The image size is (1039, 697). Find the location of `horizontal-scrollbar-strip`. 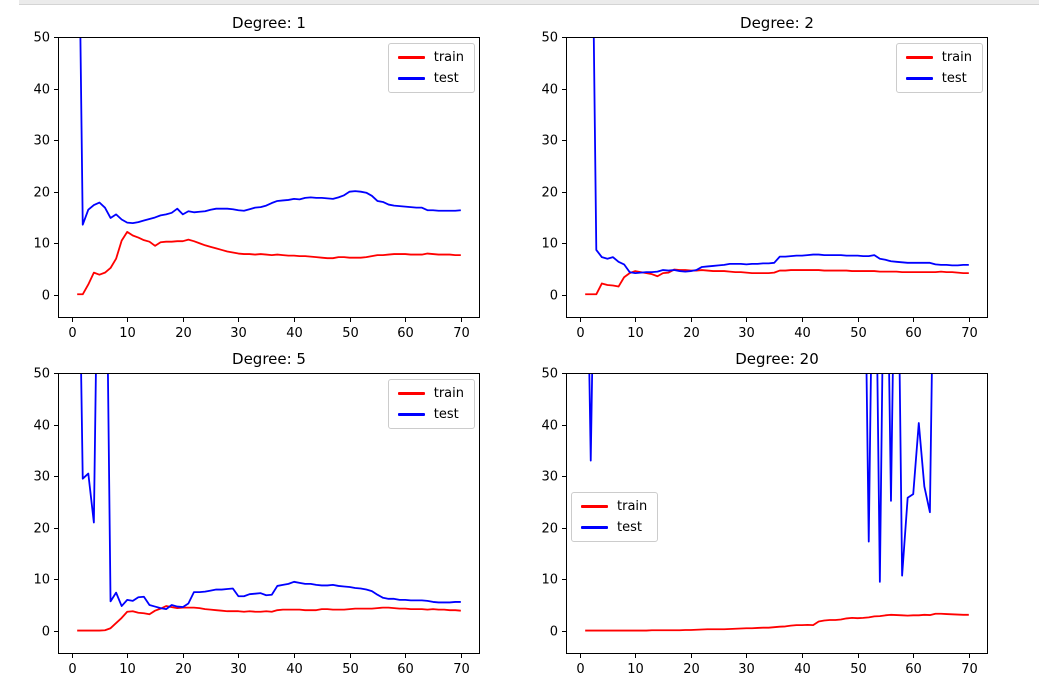

horizontal-scrollbar-strip is located at coordinates (529, 2).